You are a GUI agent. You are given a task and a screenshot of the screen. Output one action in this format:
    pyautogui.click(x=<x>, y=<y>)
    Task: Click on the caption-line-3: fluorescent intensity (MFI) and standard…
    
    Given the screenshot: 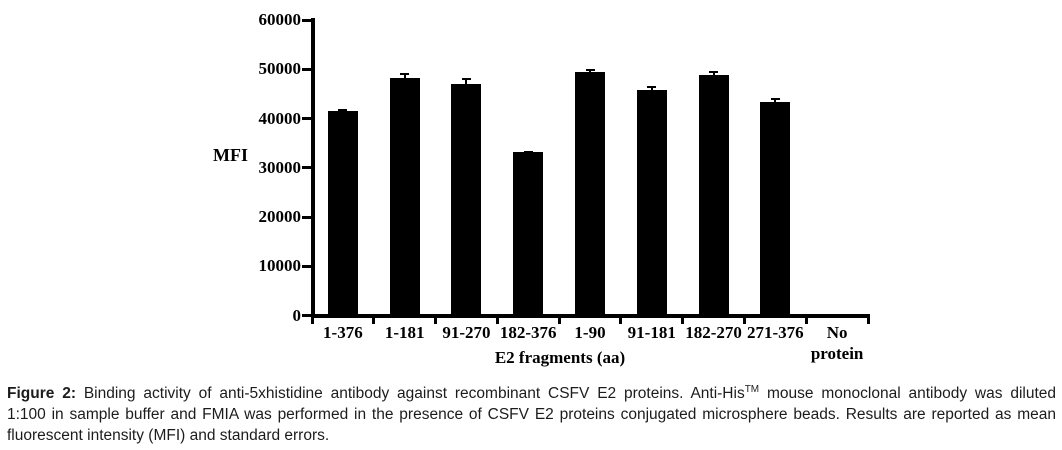 What is the action you would take?
    pyautogui.click(x=168, y=435)
    